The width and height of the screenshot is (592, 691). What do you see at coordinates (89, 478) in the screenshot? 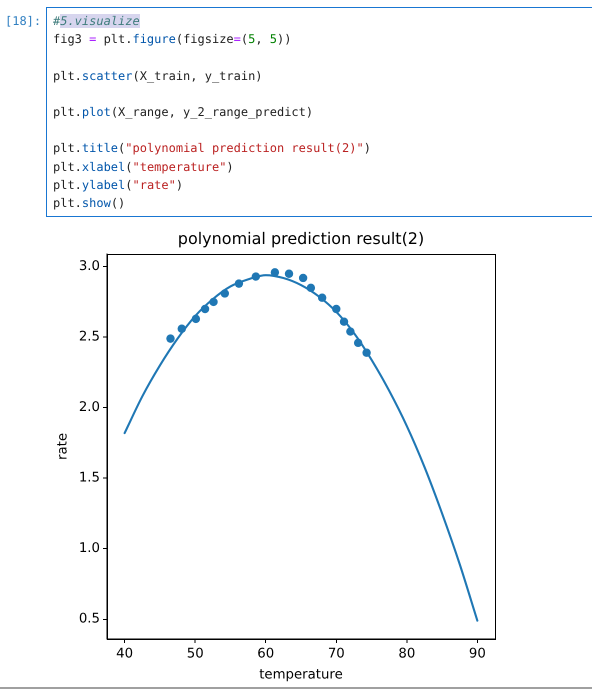
I see `y-tick-label: 1.5` at bounding box center [89, 478].